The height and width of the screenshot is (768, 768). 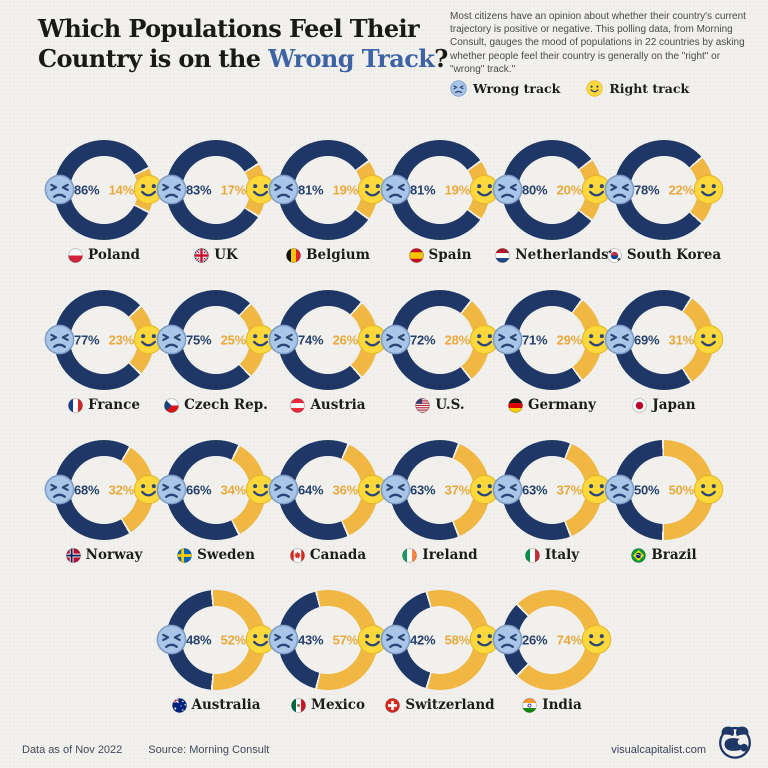 What do you see at coordinates (345, 490) in the screenshot?
I see `right-percent-label: 36%` at bounding box center [345, 490].